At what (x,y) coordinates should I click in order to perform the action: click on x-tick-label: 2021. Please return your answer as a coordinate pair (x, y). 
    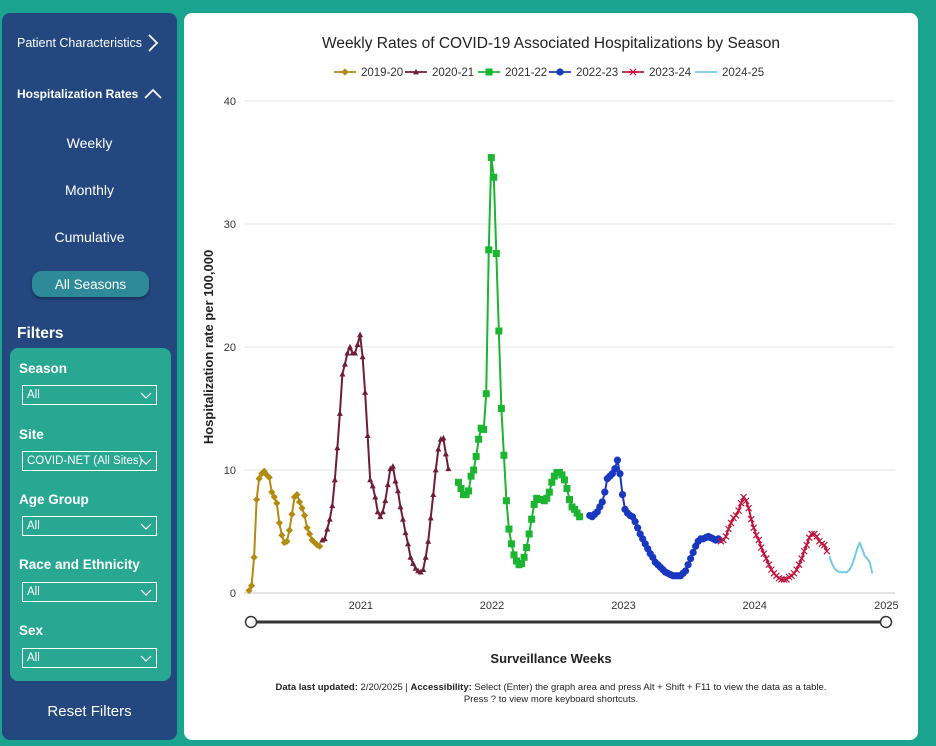
    Looking at the image, I should click on (361, 606).